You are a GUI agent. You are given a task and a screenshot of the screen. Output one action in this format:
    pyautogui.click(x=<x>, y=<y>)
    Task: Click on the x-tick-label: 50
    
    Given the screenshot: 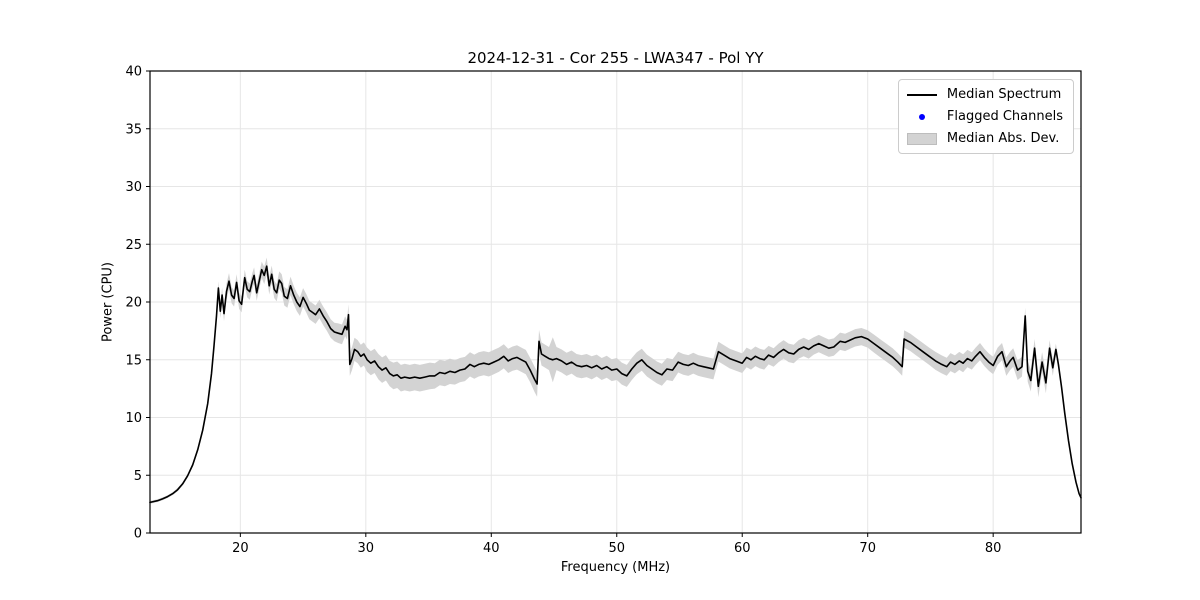 What is the action you would take?
    pyautogui.click(x=616, y=548)
    